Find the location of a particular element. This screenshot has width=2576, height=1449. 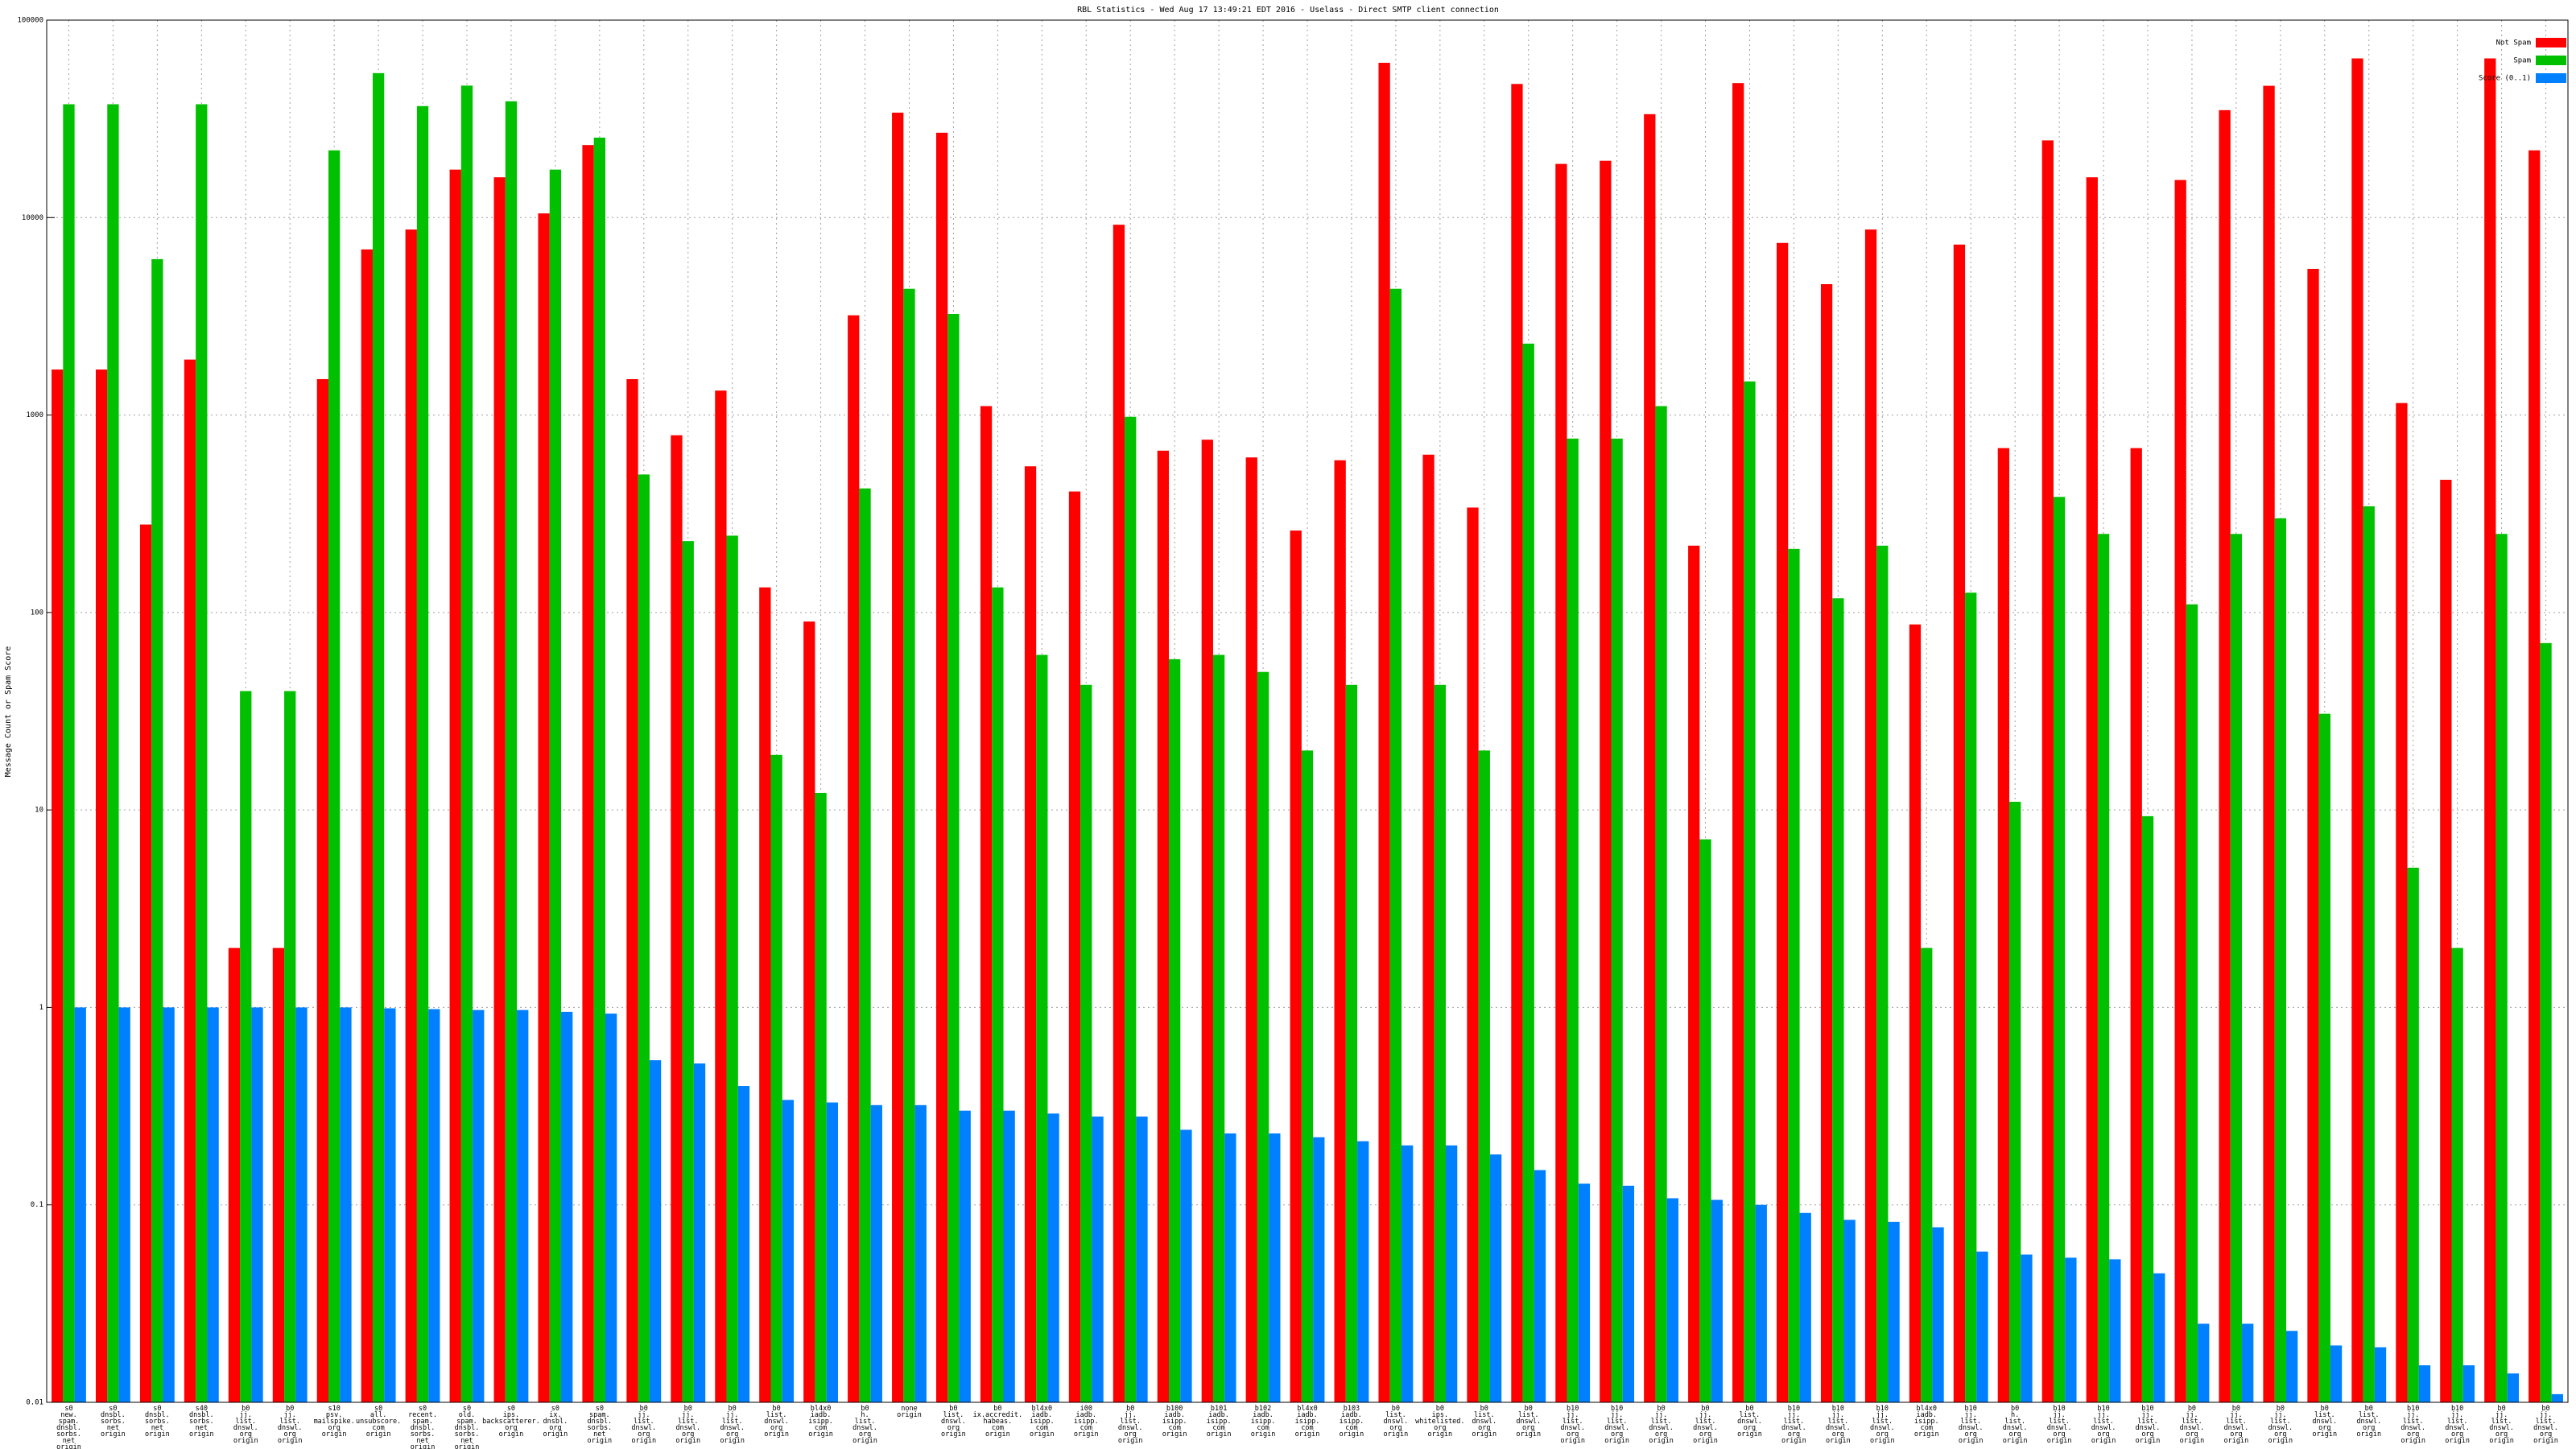

x-tick-label: b101 iadb. isipp. com origin is located at coordinates (1219, 1422).